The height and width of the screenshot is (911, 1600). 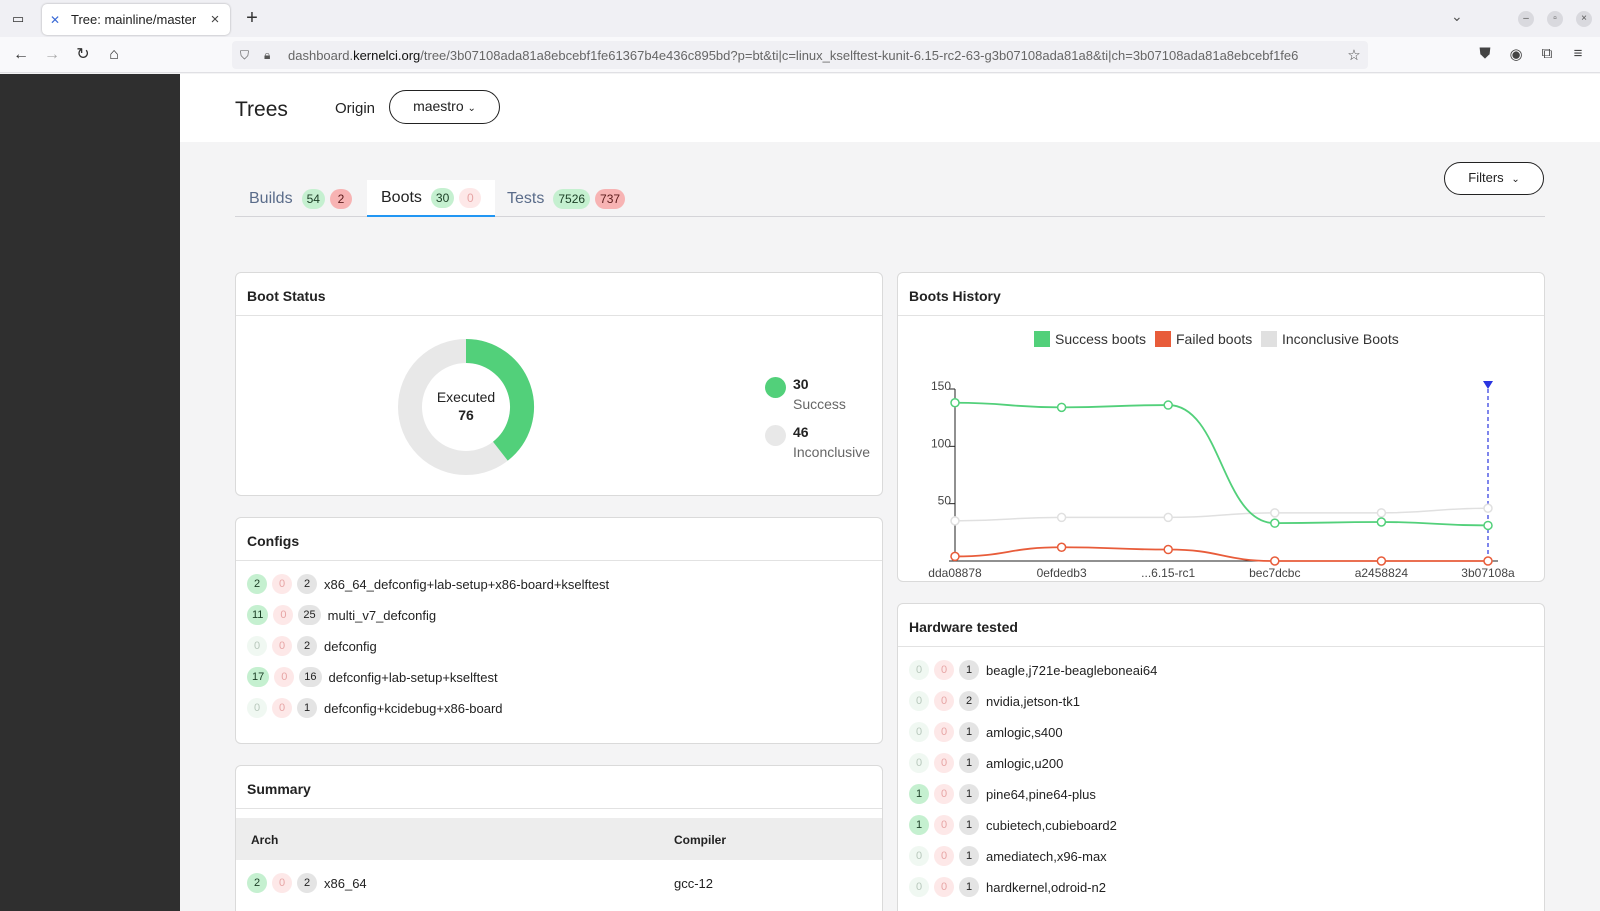 What do you see at coordinates (1485, 53) in the screenshot?
I see `pocket-icon: ⛊` at bounding box center [1485, 53].